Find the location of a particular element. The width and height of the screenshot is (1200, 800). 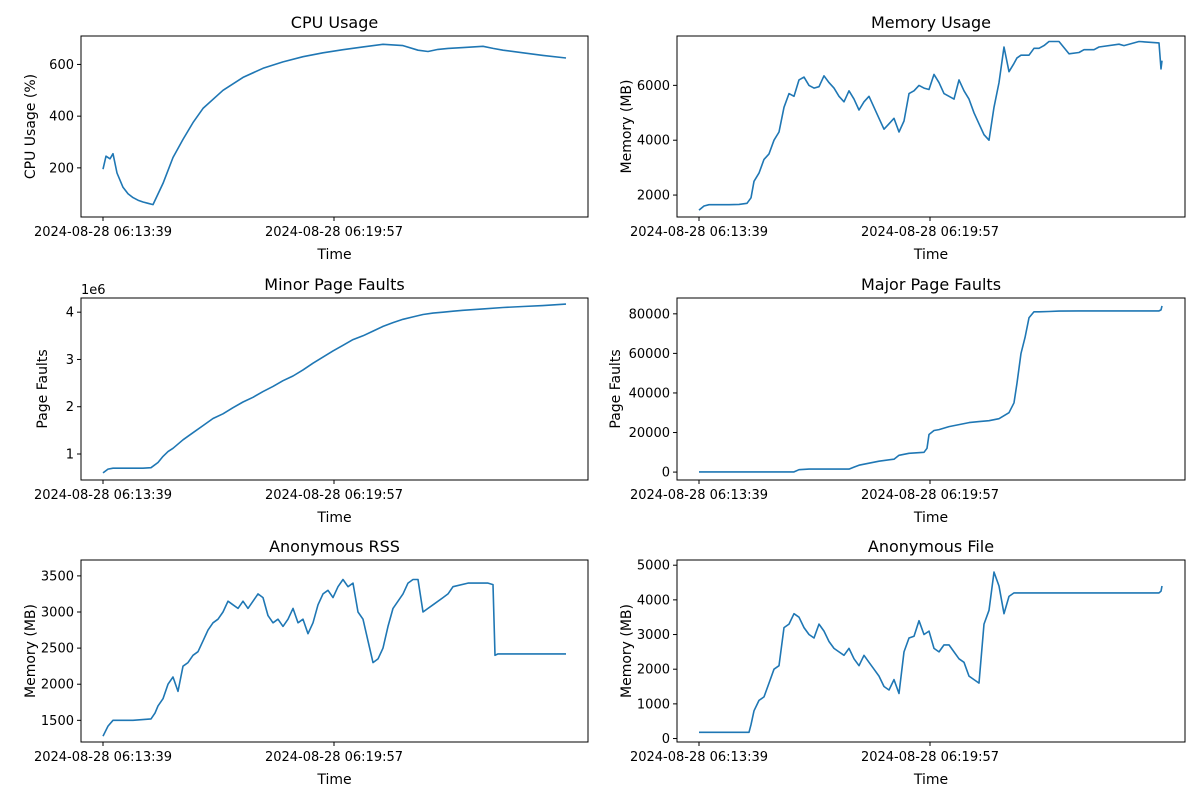

chart-title: Anonymous RSS is located at coordinates (334, 546).